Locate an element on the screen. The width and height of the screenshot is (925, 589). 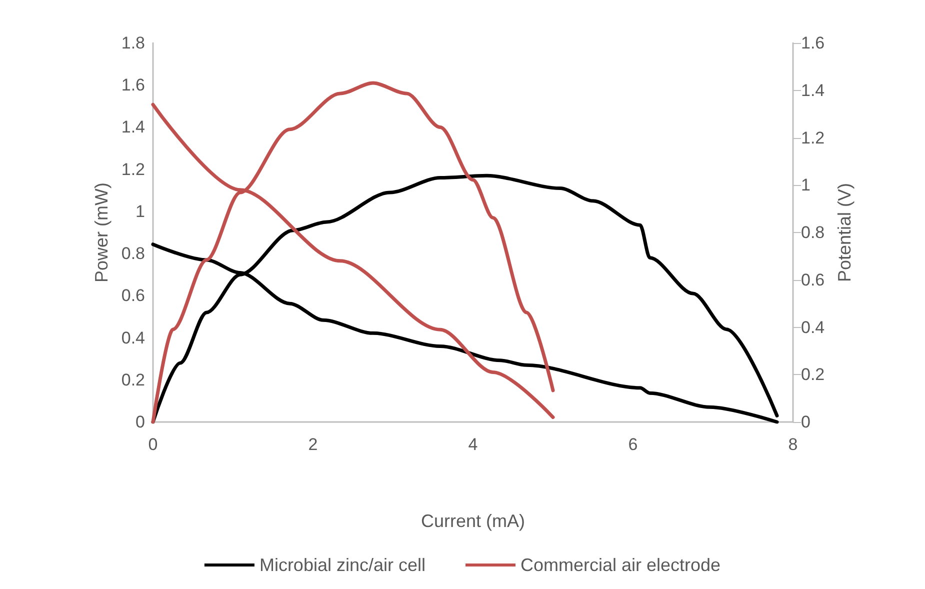
y2-axis-title: Potential (V) is located at coordinates (844, 232).